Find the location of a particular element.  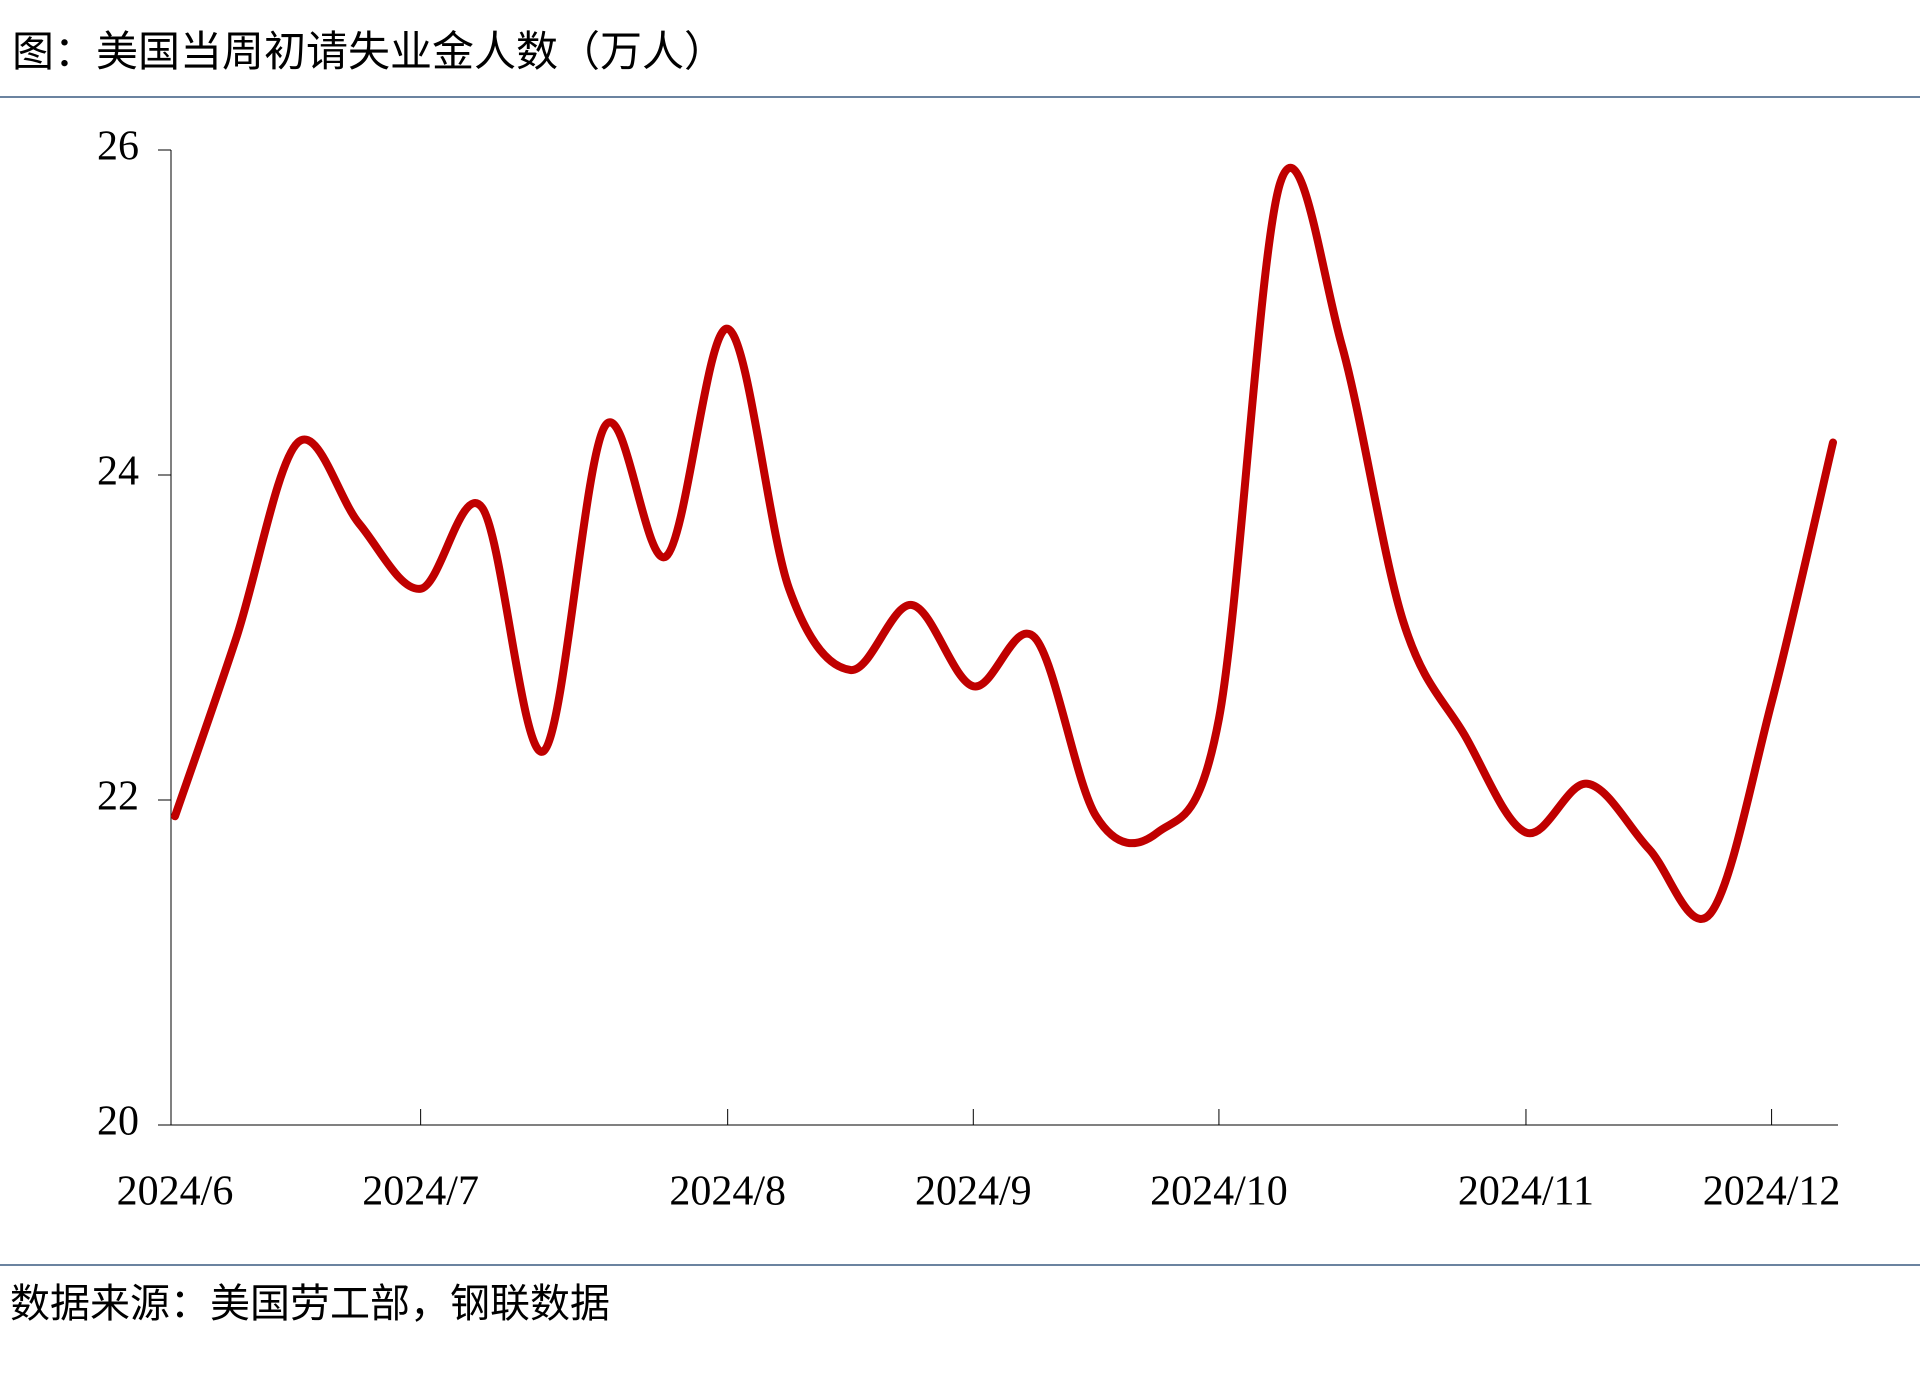

y-tick-label: 20 is located at coordinates (118, 1122).